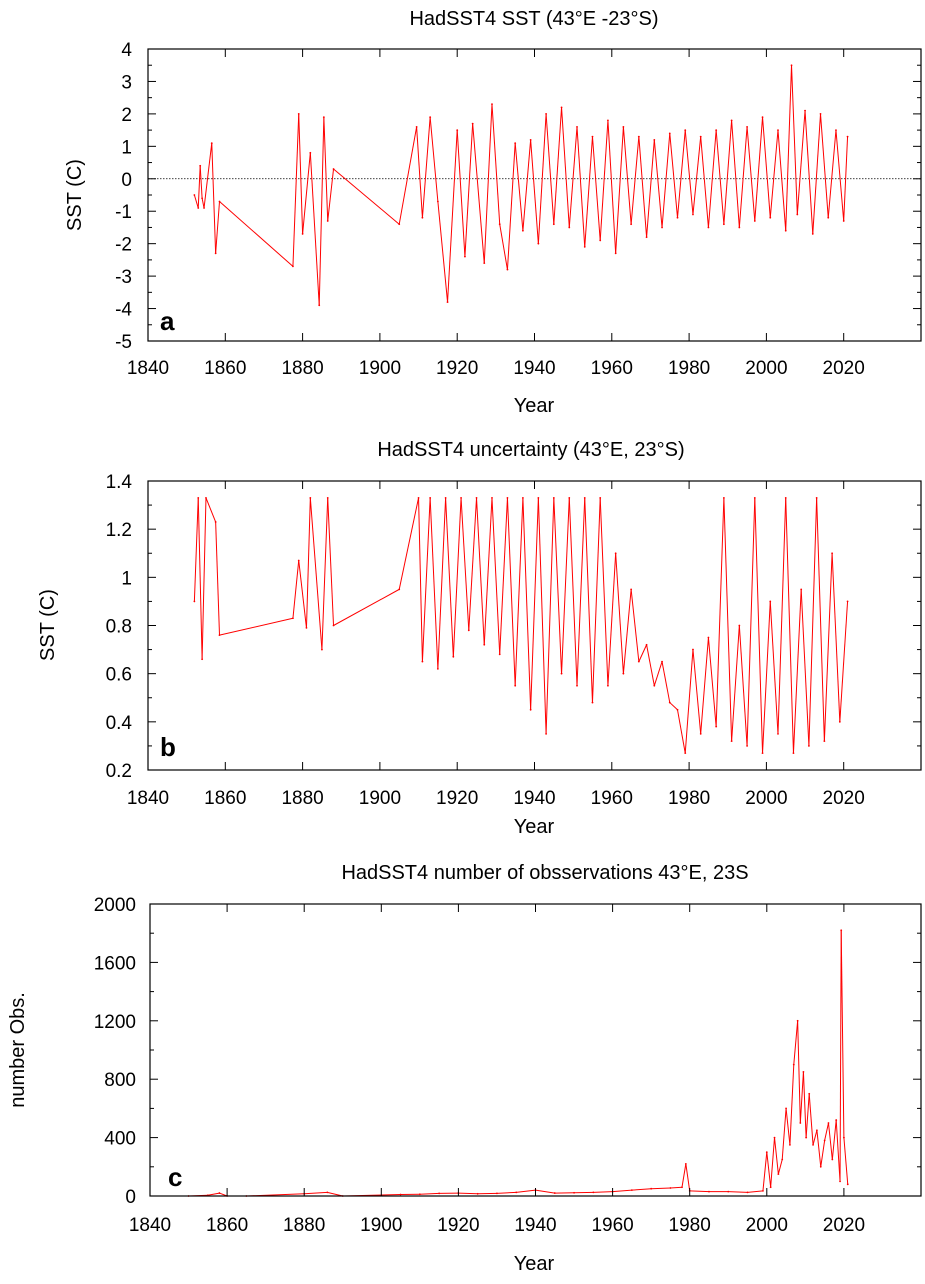  What do you see at coordinates (534, 368) in the screenshot?
I see `panel-a-x-tick-label: 1940` at bounding box center [534, 368].